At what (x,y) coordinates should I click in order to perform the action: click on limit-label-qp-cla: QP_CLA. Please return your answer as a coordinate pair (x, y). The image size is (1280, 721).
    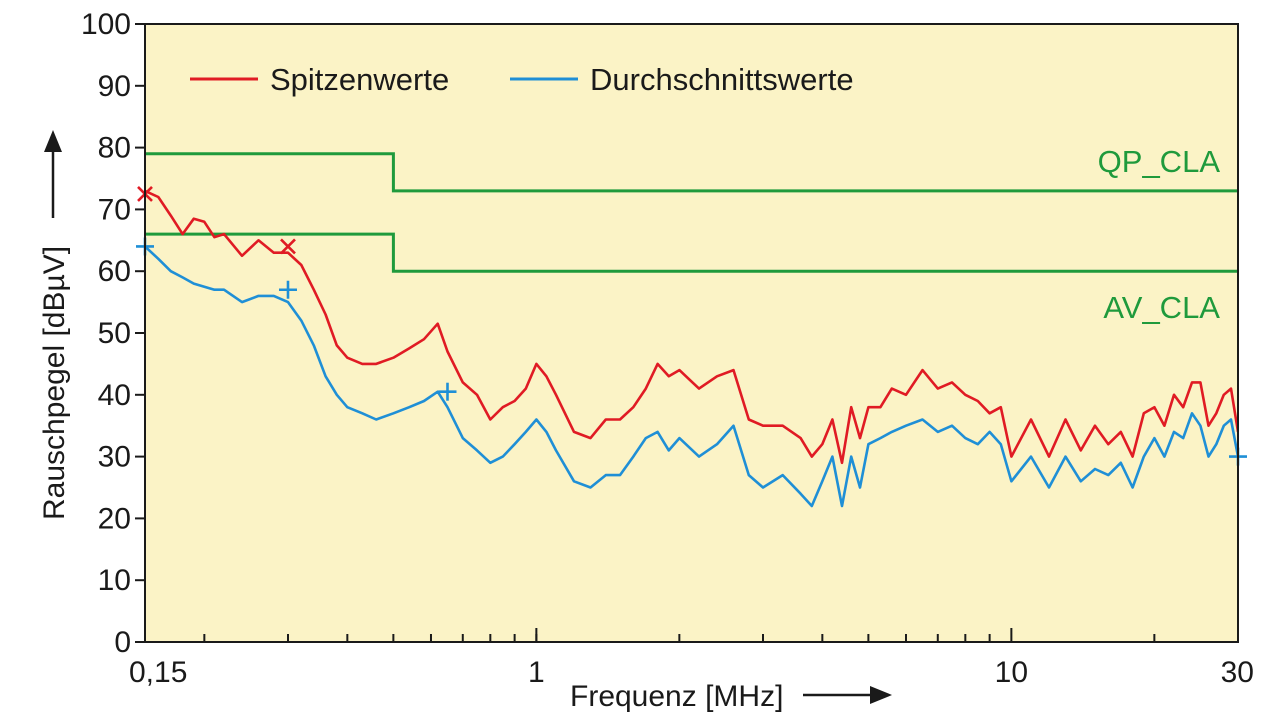
    Looking at the image, I should click on (1159, 161).